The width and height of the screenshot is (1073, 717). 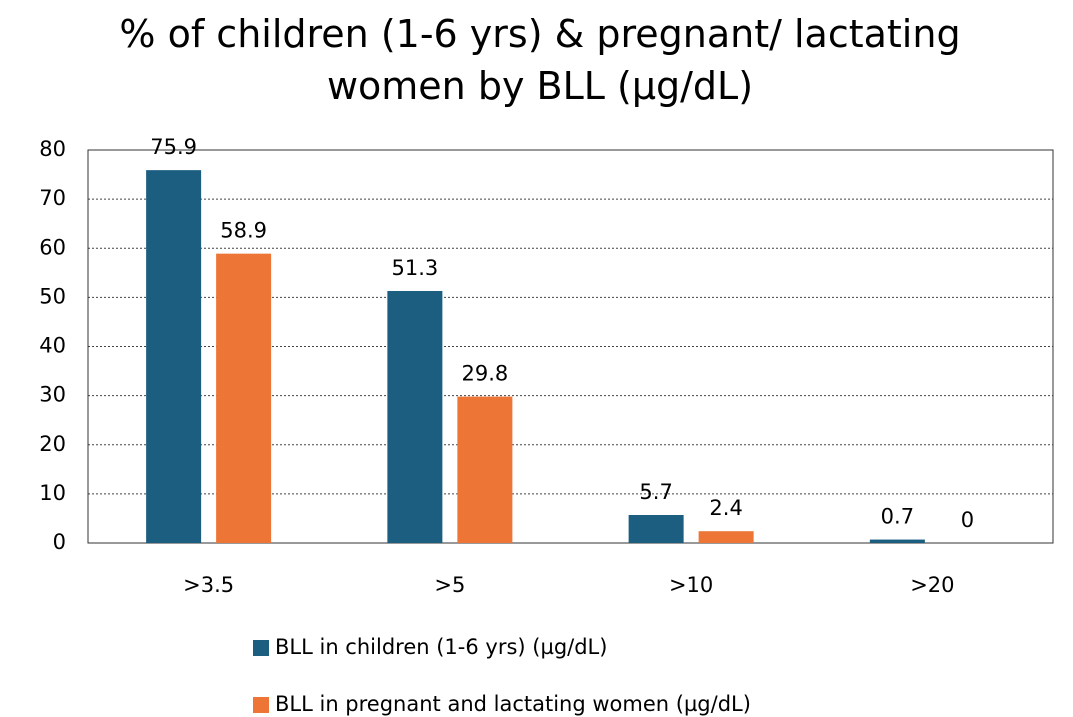 What do you see at coordinates (243, 231) in the screenshot?
I see `data-label: 58.9` at bounding box center [243, 231].